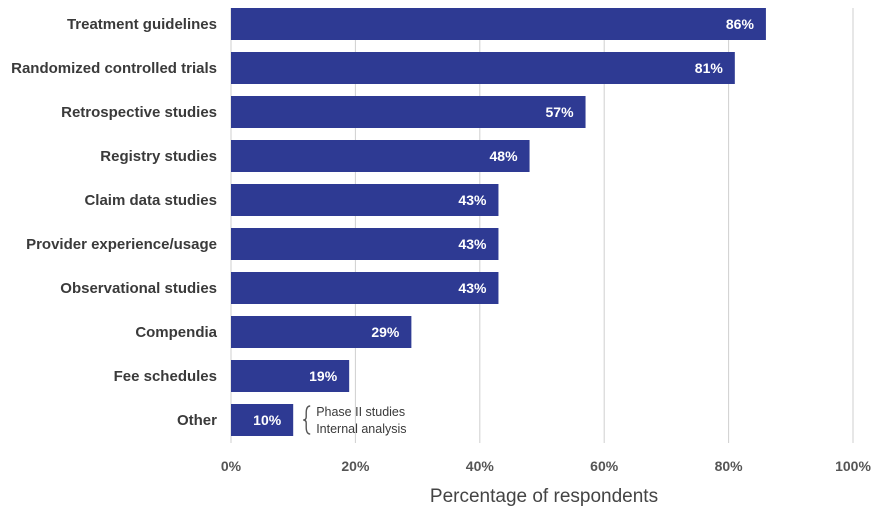 The height and width of the screenshot is (508, 887). What do you see at coordinates (114, 68) in the screenshot?
I see `category-label: Randomized controlled trials` at bounding box center [114, 68].